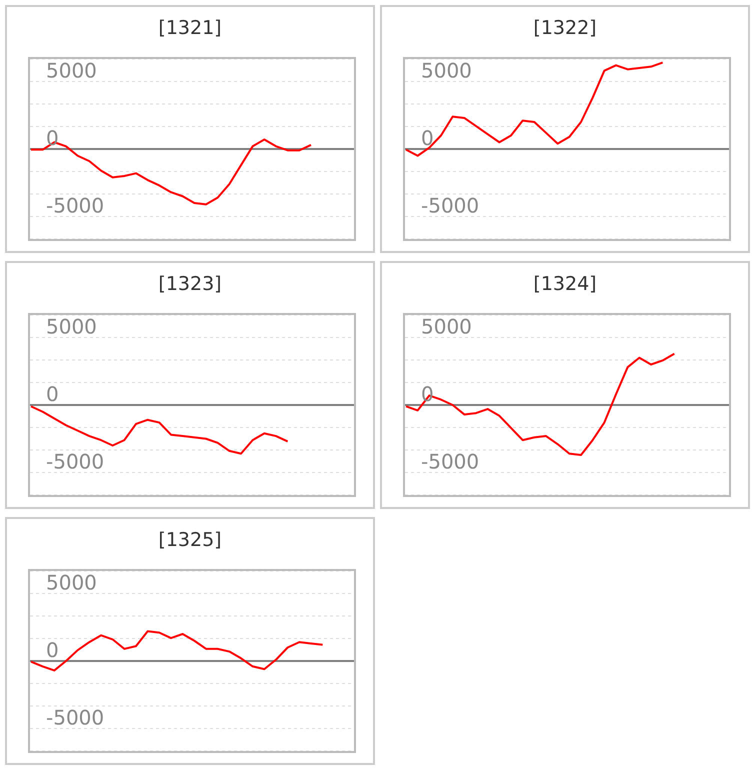 The image size is (754, 773). Describe the element at coordinates (565, 28) in the screenshot. I see `chart-title: [1322]` at that location.